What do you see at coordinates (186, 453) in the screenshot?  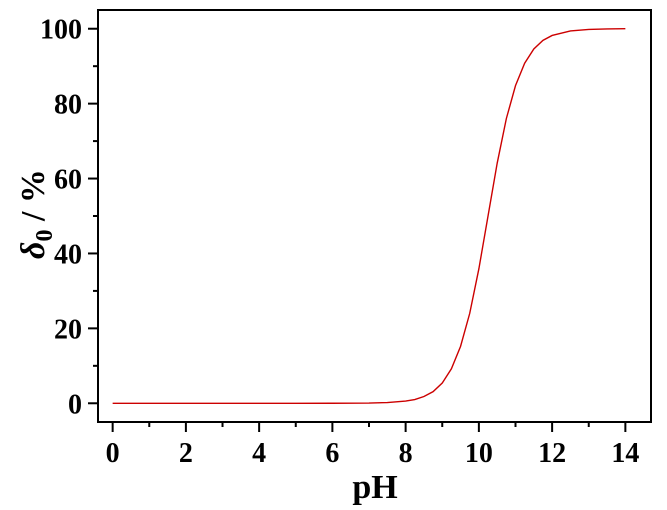 I see `x-tick-label: 2` at bounding box center [186, 453].